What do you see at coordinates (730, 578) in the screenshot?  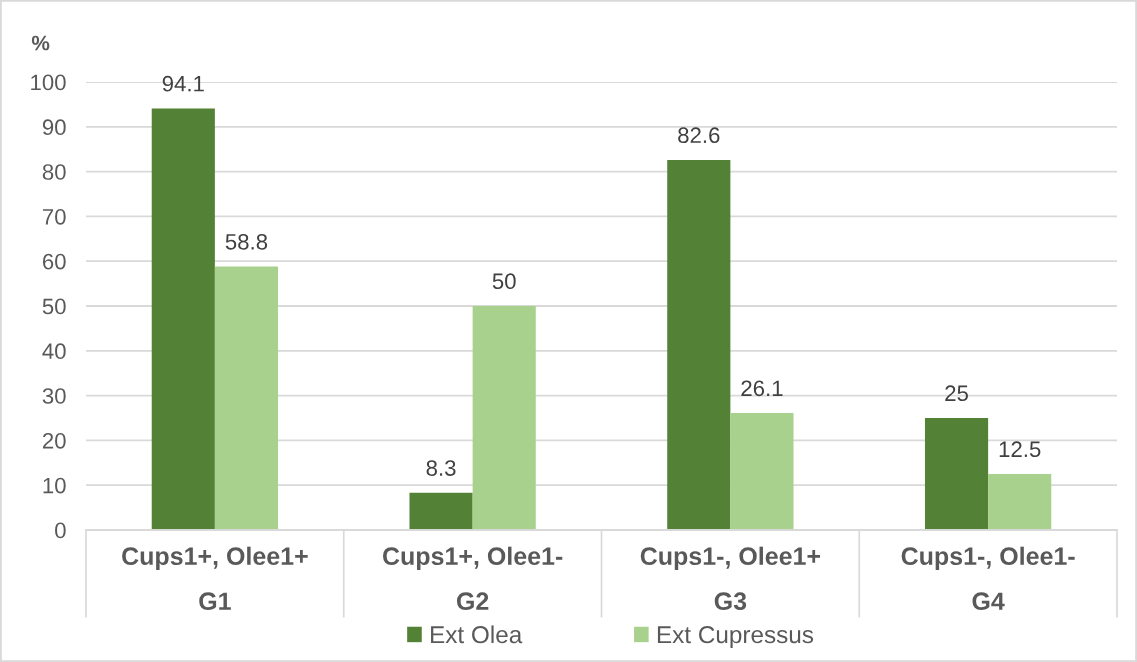 I see `x-tick-label: Cups1-, Olee1+ G3` at bounding box center [730, 578].